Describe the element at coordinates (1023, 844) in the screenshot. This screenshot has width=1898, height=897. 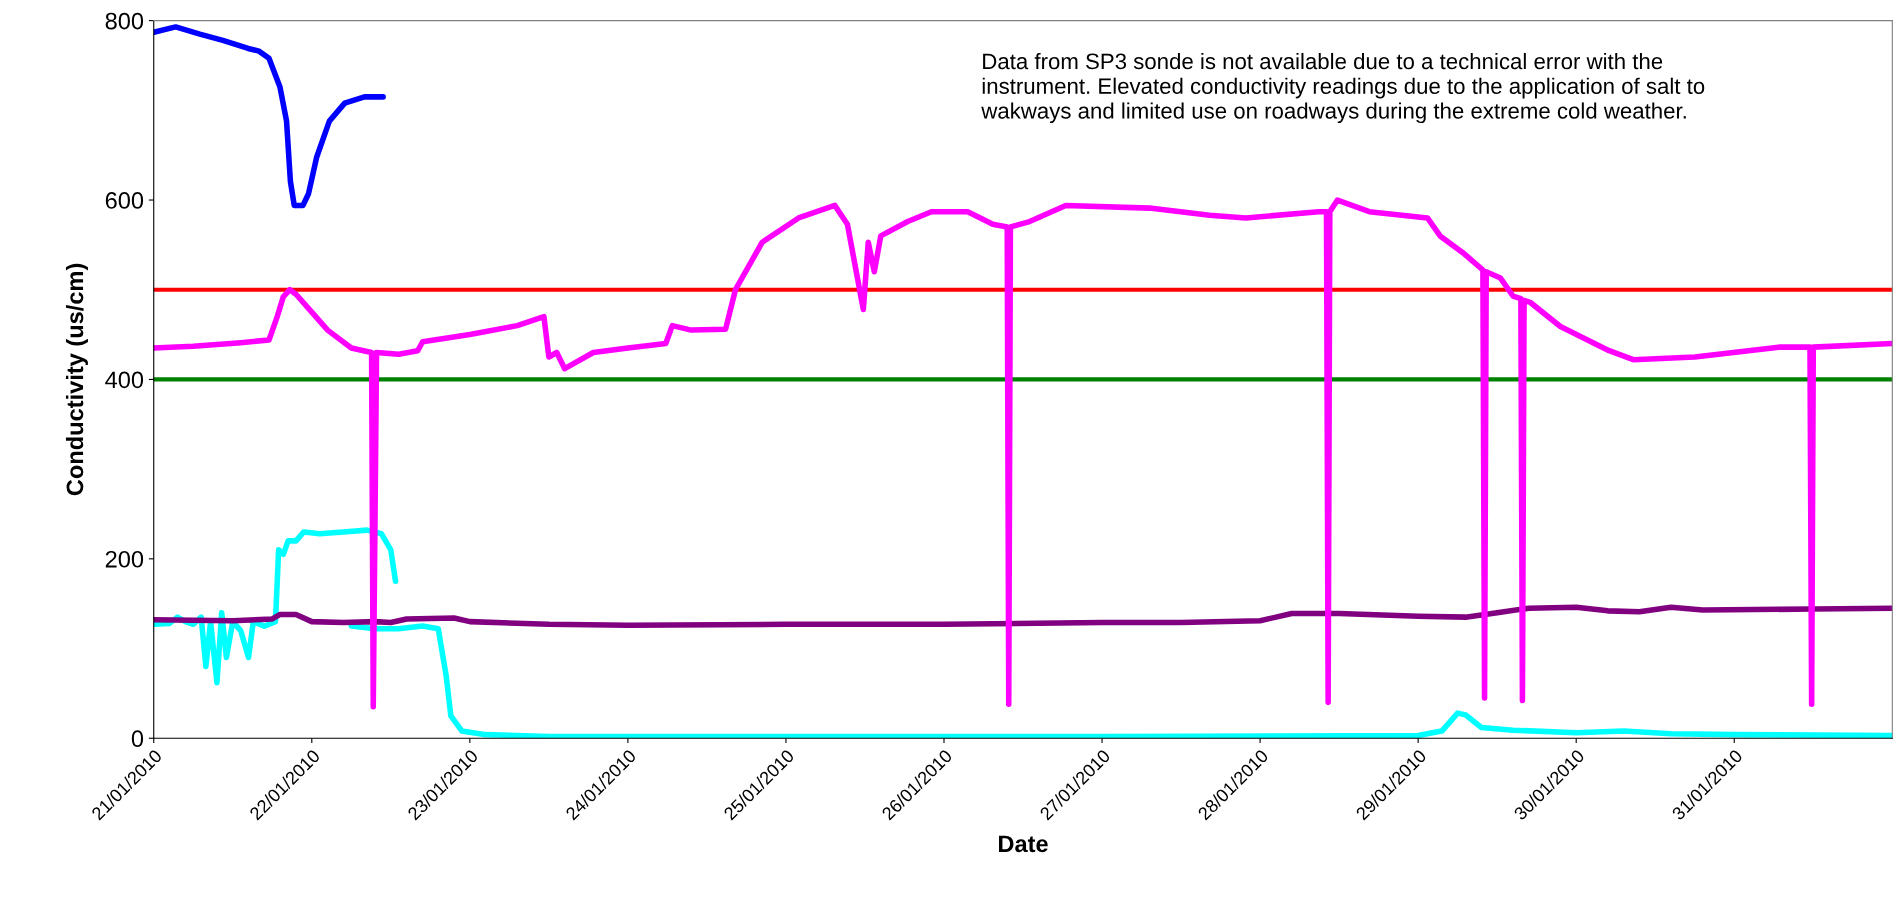
I see `x-axis-title: Date` at that location.